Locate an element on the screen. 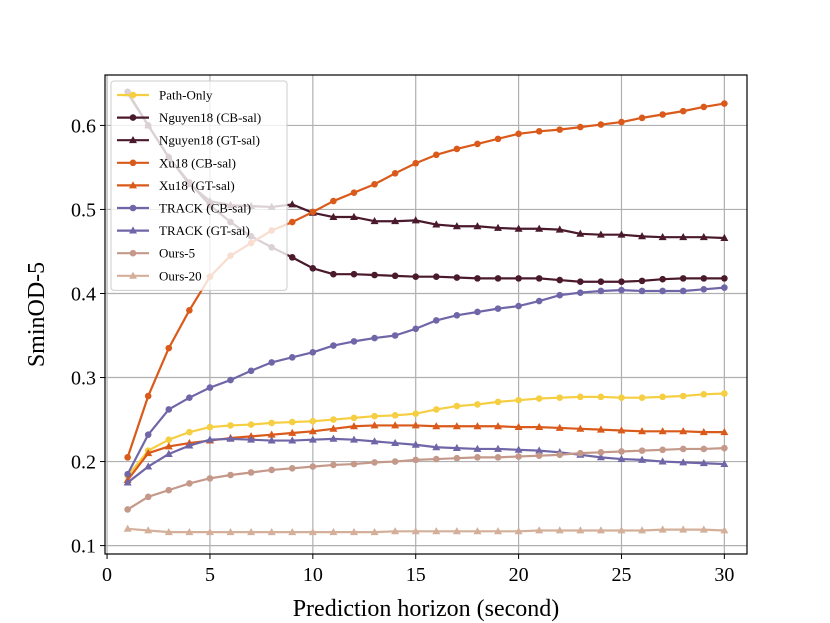 This screenshot has height=623, width=830. x-tick-label: 30 is located at coordinates (724, 575).